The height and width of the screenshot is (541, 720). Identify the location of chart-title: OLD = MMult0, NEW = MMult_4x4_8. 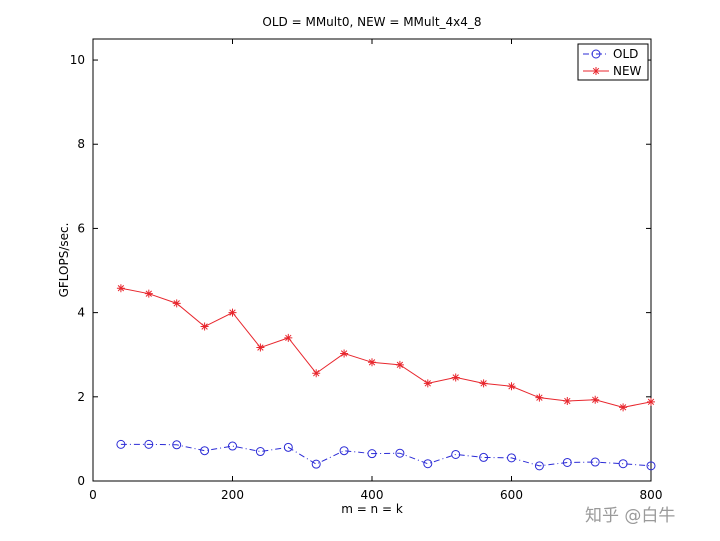
(371, 22).